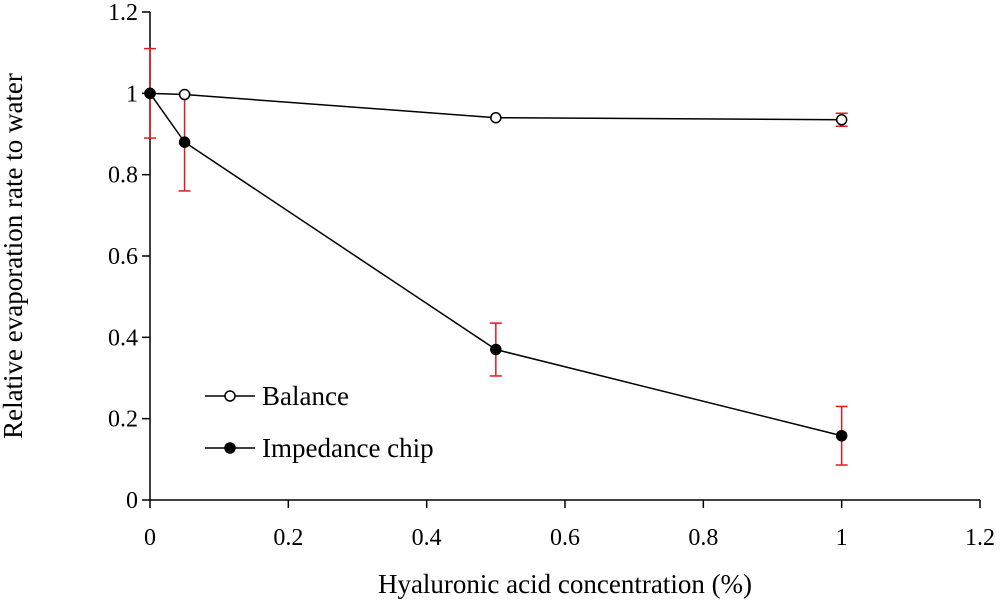 Image resolution: width=1000 pixels, height=609 pixels. I want to click on y-tick-label: 0.6, so click(123, 257).